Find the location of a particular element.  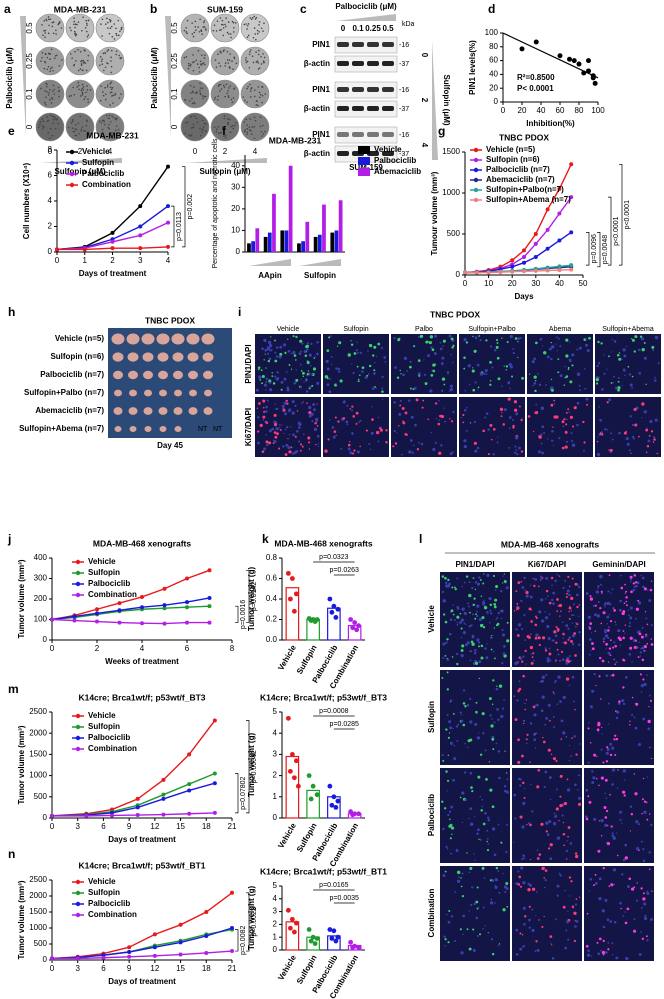

legend-label: Palbociclib is located at coordinates (109, 583).